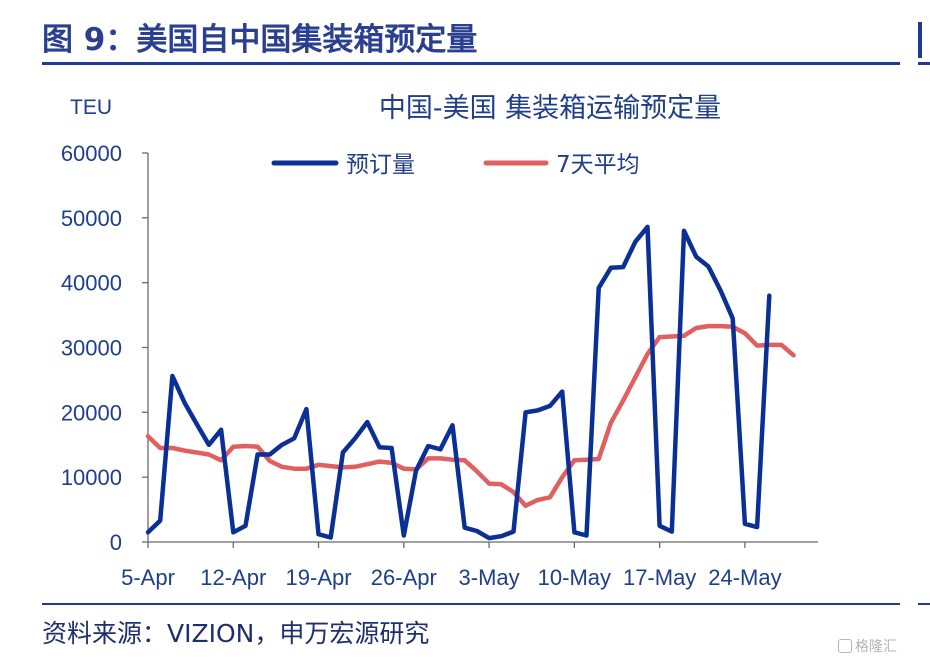 The width and height of the screenshot is (930, 662). I want to click on source-rule, so click(471, 604).